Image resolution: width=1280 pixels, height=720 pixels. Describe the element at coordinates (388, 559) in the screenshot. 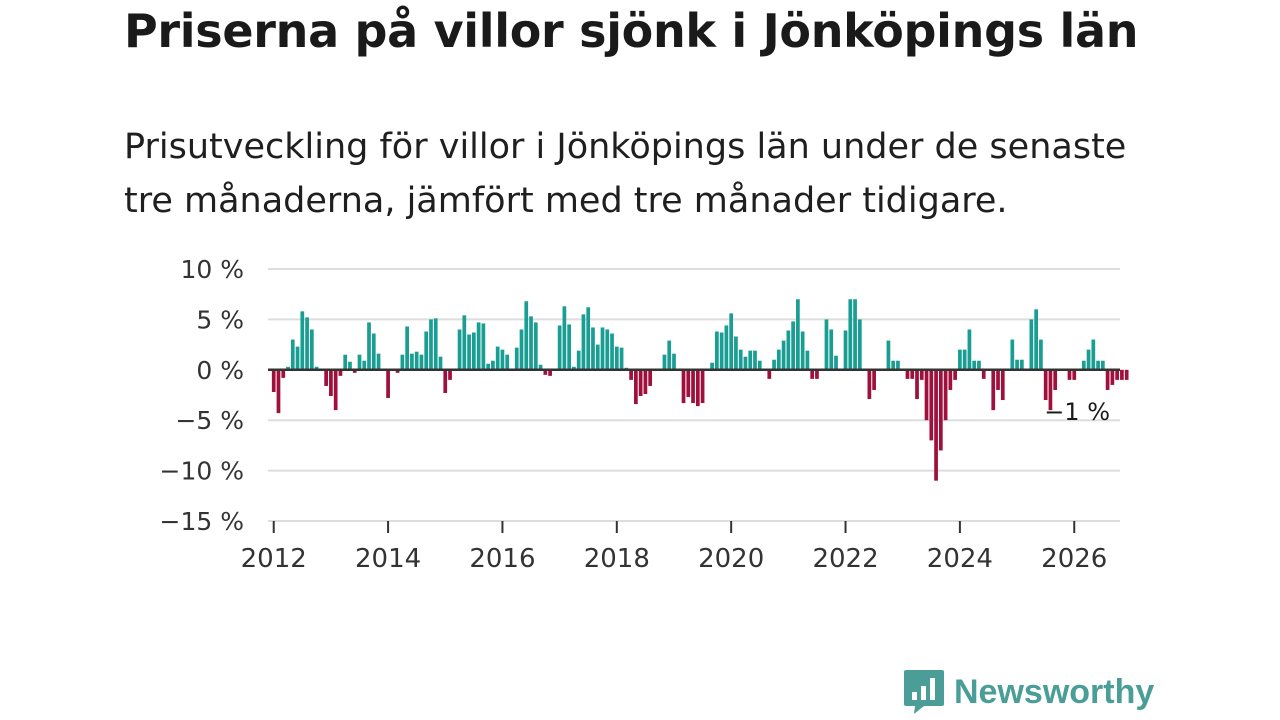

I see `x-tick-label: 2014` at that location.